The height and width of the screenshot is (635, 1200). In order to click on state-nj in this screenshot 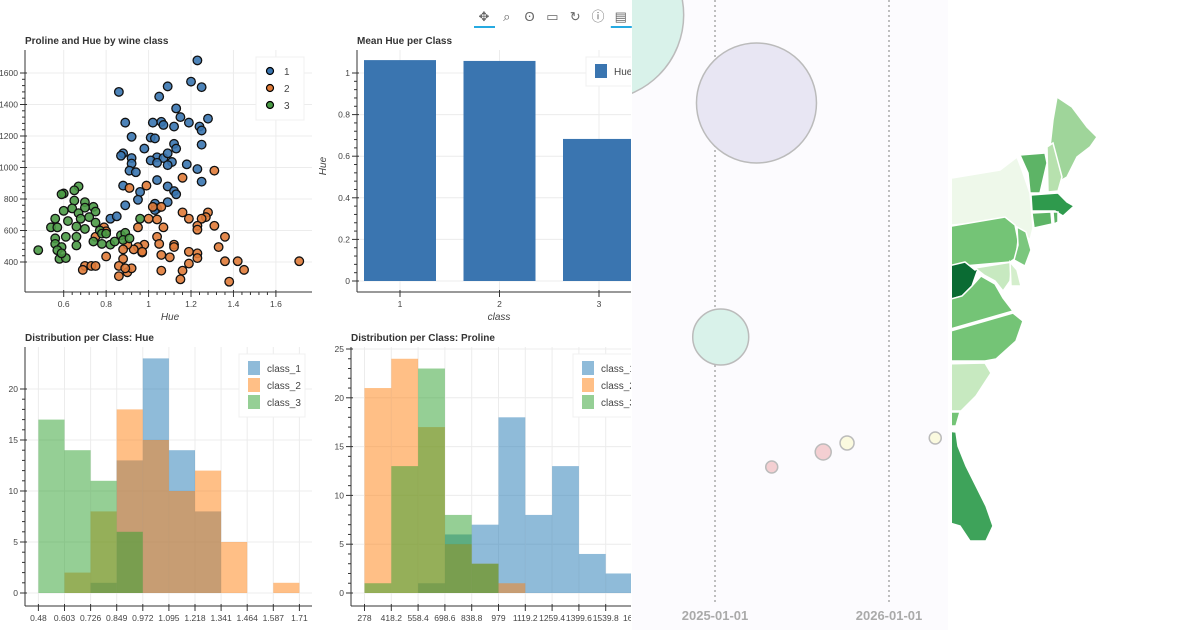, I will do `click(1022, 246)`.